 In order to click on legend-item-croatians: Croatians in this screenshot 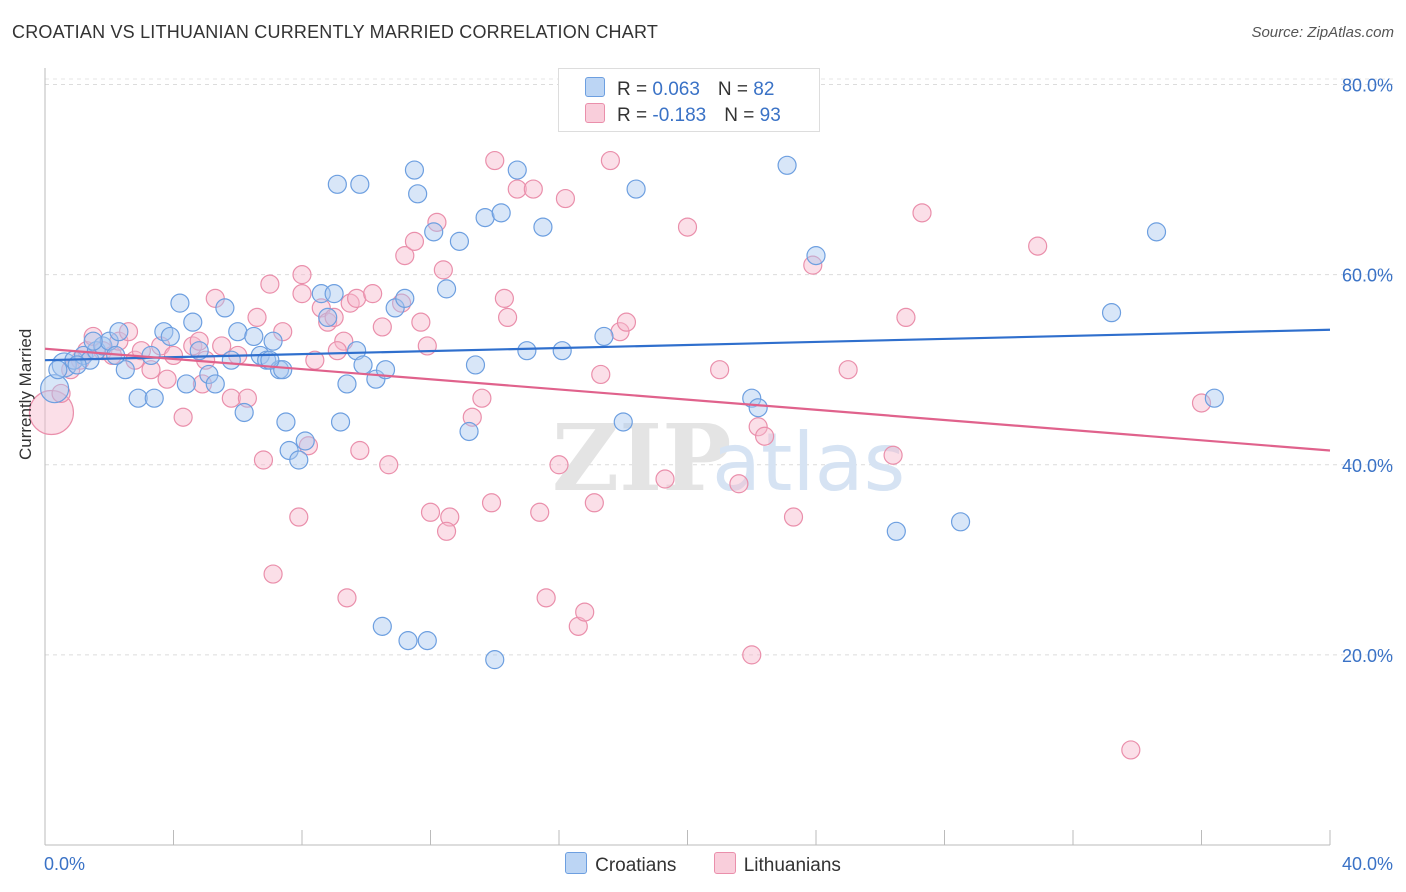, I will do `click(620, 864)`.